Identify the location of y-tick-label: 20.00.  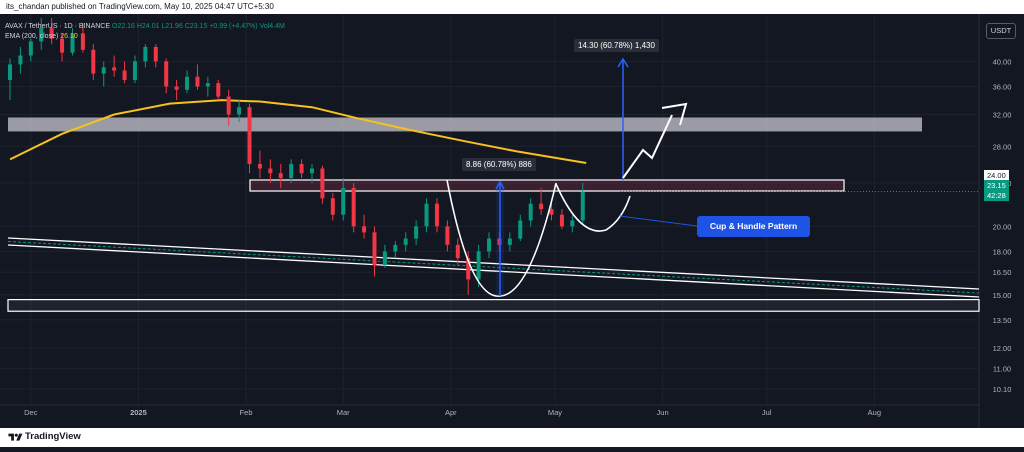
(1002, 226).